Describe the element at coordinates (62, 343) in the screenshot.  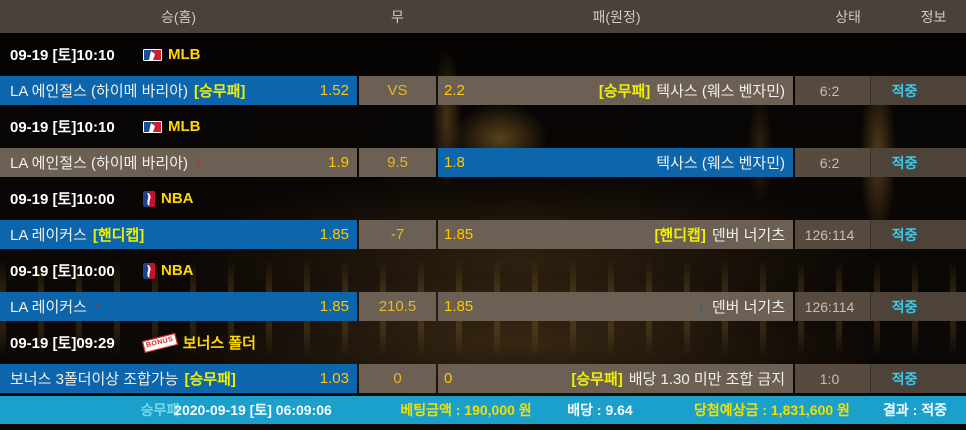
I see `game-datetime: 09-19 [토]09:29` at that location.